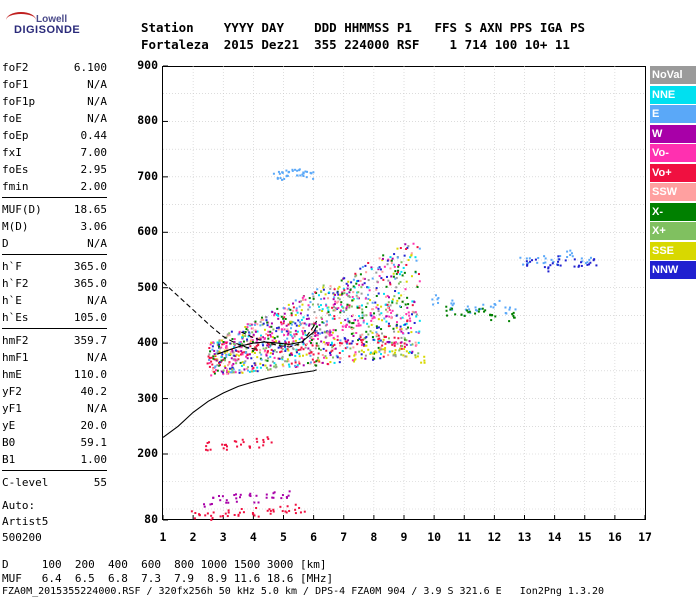 Image resolution: width=700 pixels, height=600 pixels. What do you see at coordinates (94, 186) in the screenshot?
I see `param-value: 2.00` at bounding box center [94, 186].